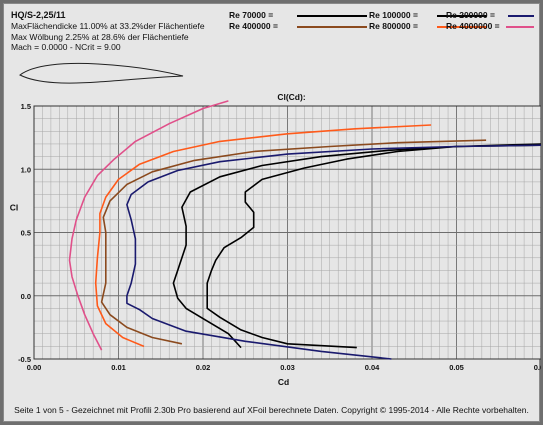 The height and width of the screenshot is (425, 543). I want to click on airfoil-title: HQ/S-2,25/11, so click(38, 15).